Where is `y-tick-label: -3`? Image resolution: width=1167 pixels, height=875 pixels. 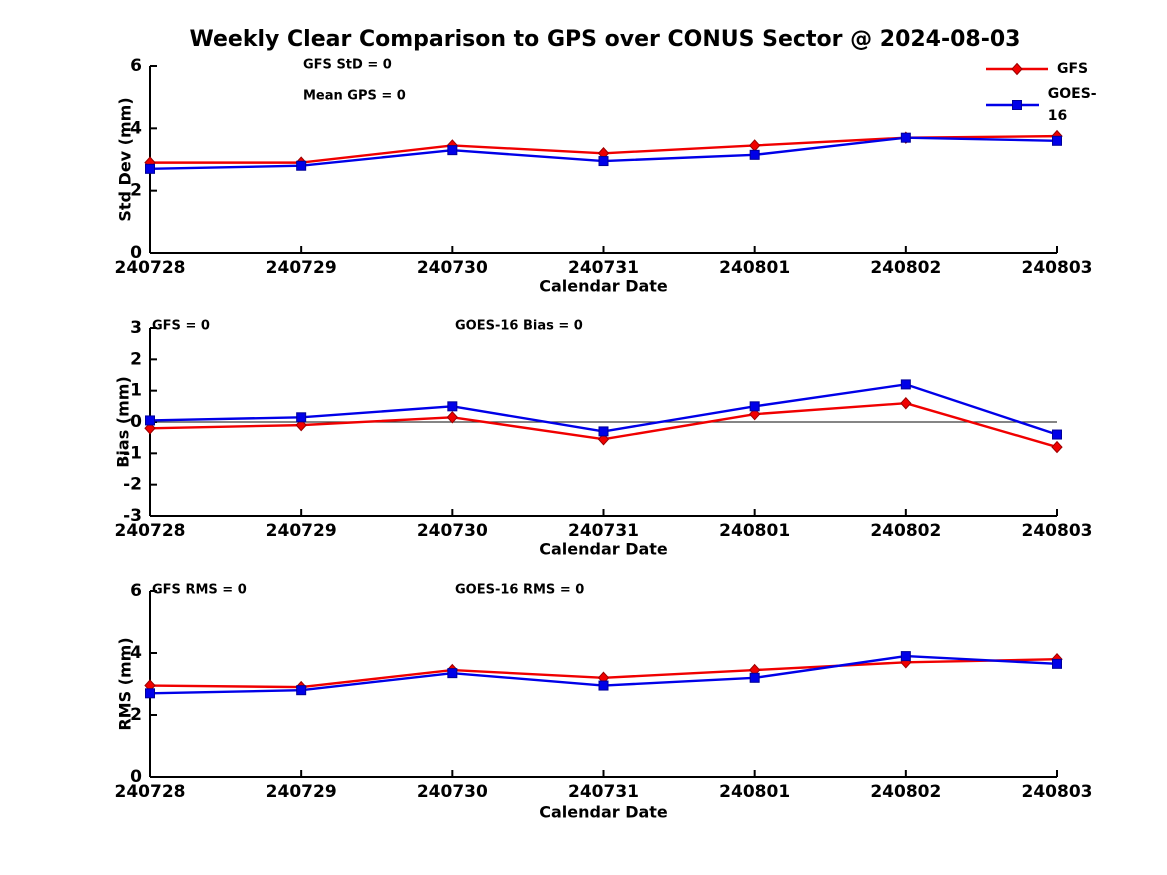 y-tick-label: -3 is located at coordinates (132, 516).